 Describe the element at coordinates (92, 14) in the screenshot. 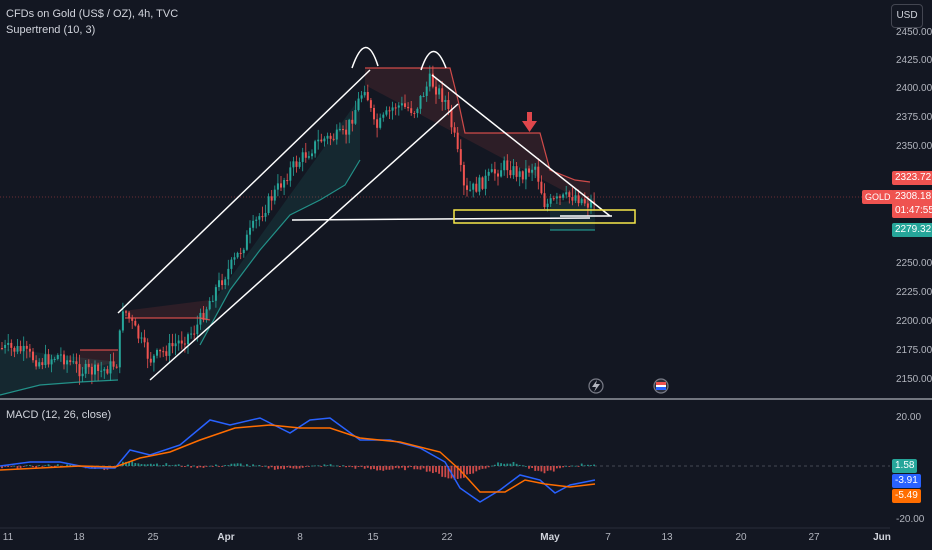

I see `symbol-title: CFDs on Gold (US$ / OZ), 4h, TVC` at that location.